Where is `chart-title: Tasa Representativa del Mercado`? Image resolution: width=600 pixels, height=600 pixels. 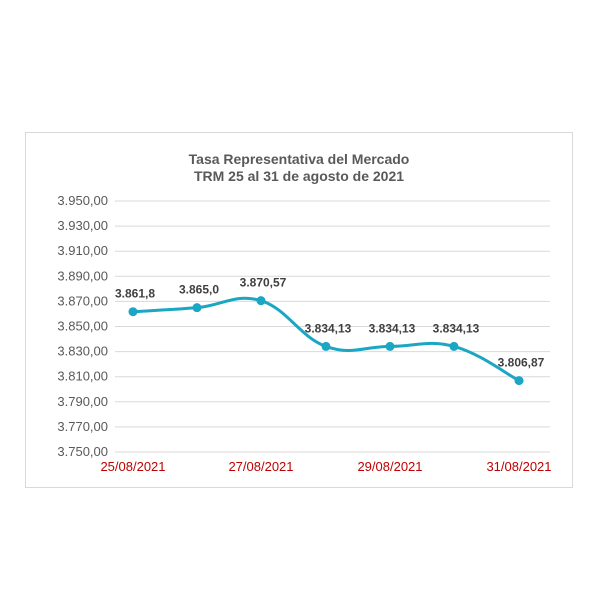 chart-title: Tasa Representativa del Mercado is located at coordinates (299, 159).